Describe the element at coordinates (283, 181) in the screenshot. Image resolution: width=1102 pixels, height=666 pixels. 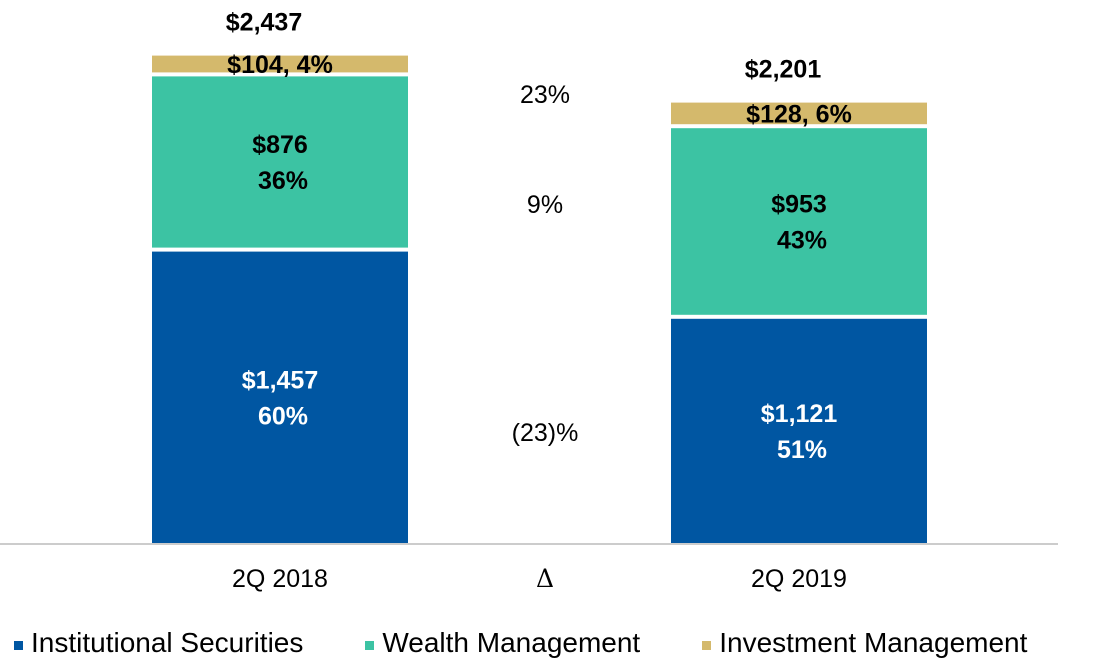
I see `data-label: 36%` at that location.